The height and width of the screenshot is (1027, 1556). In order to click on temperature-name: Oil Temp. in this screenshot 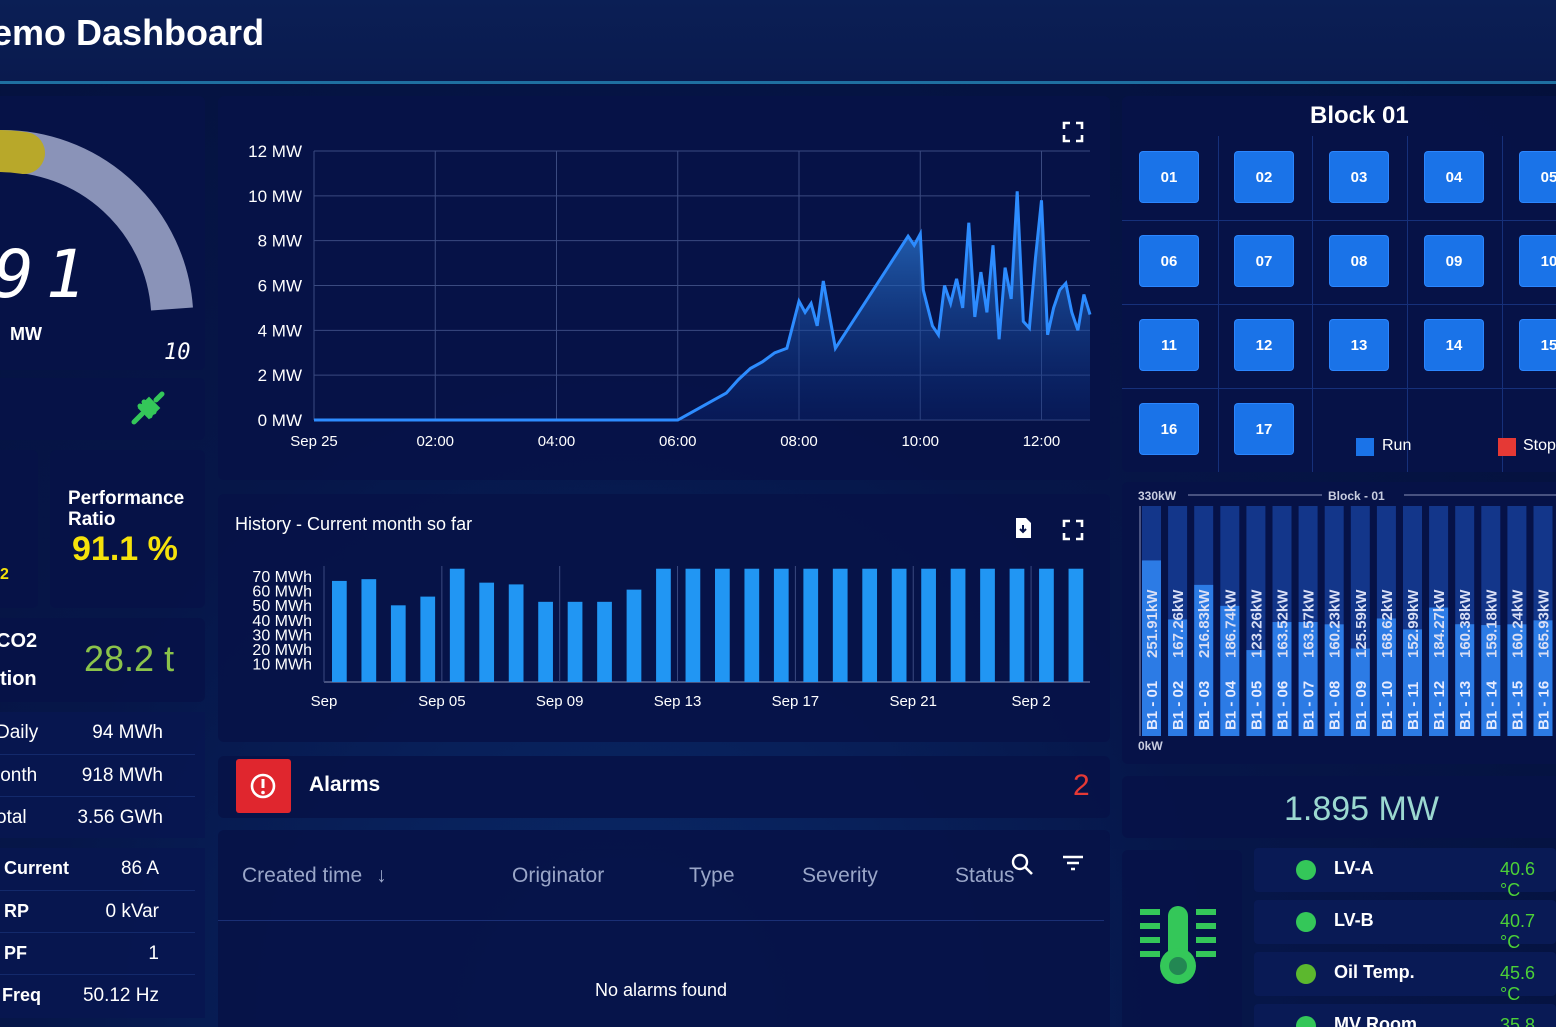, I will do `click(1374, 972)`.